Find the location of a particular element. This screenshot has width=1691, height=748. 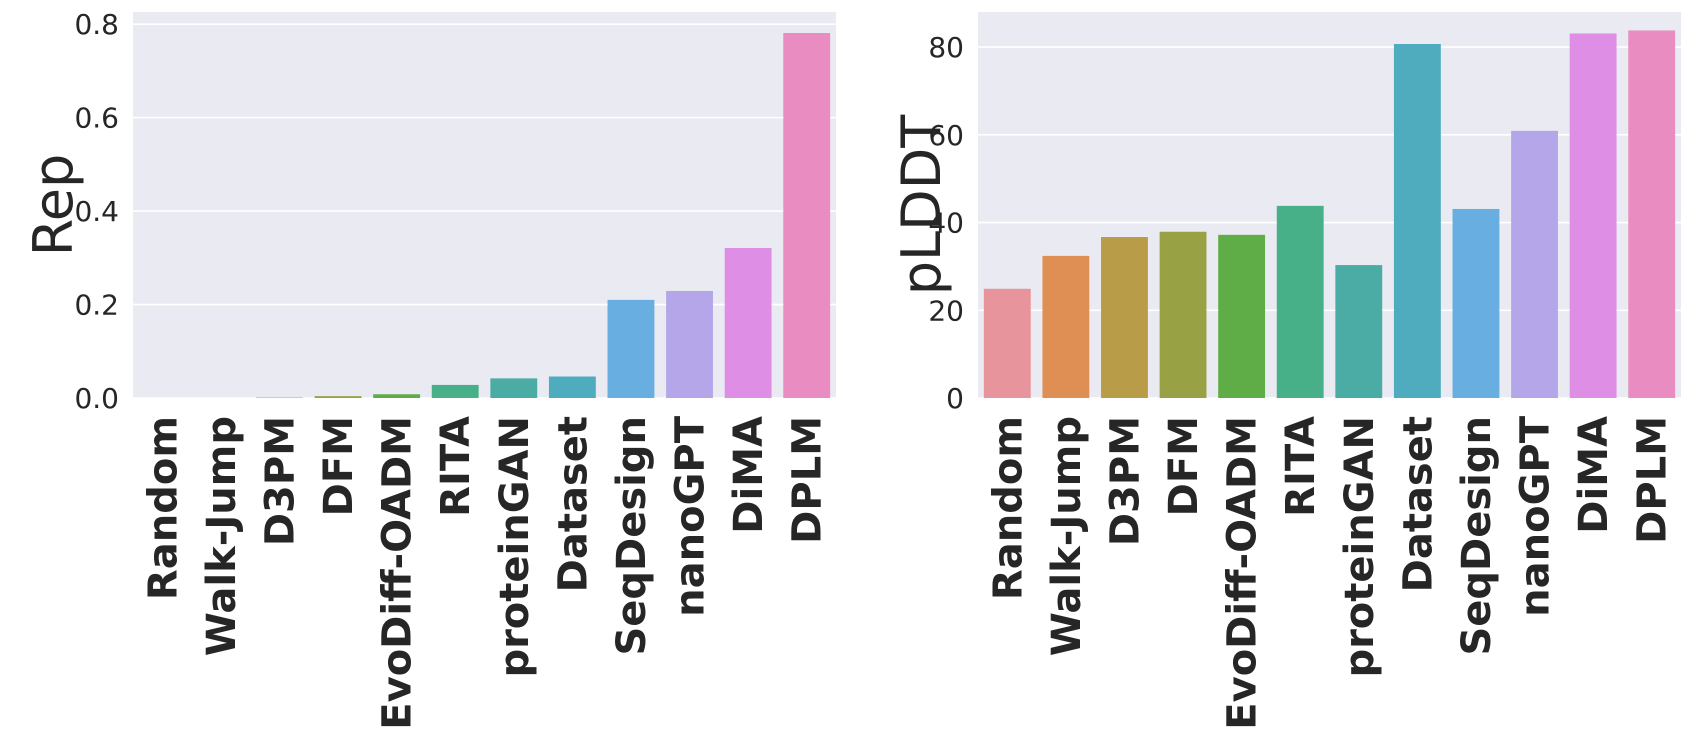

plddt-y-axis-title: pLDDT is located at coordinates (921, 205).